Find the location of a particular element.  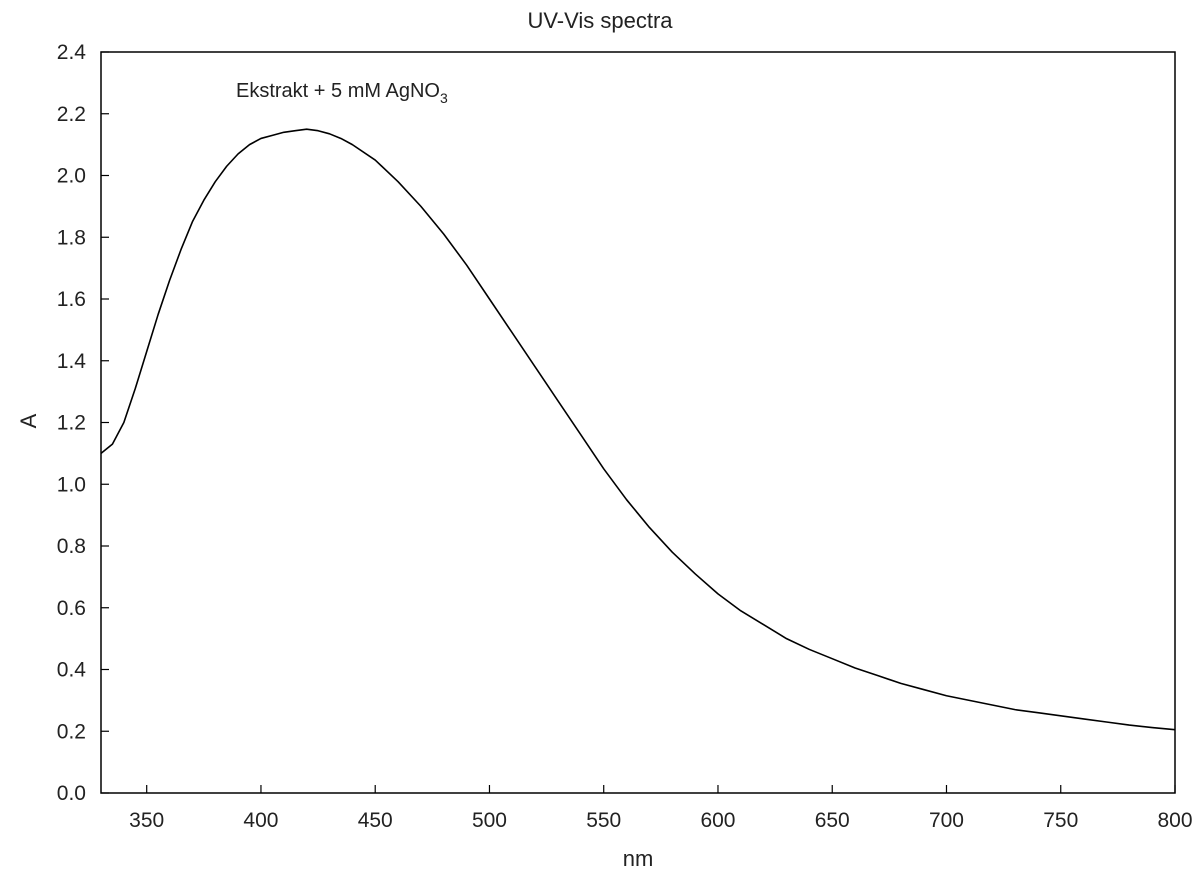

x-tick-label: 400 is located at coordinates (260, 820).